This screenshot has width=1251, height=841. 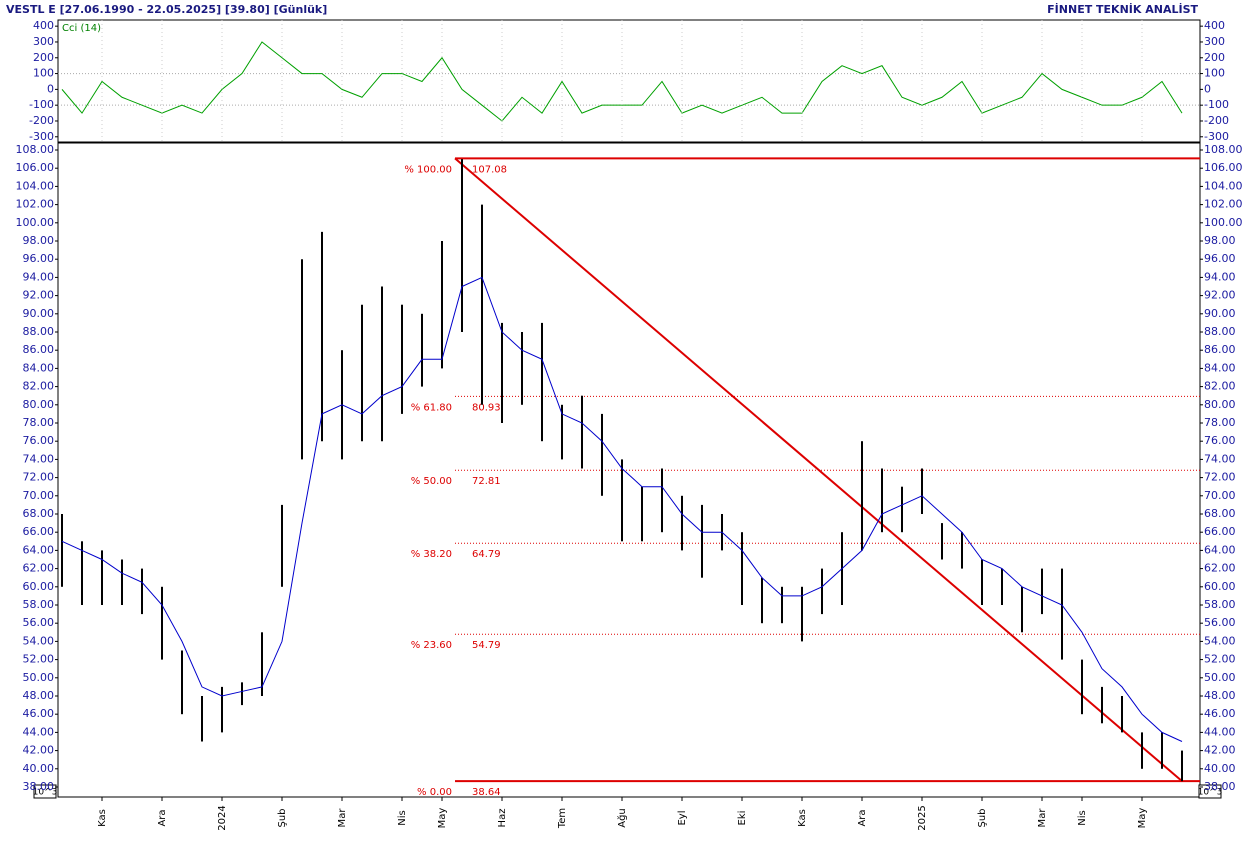 What do you see at coordinates (1220, 677) in the screenshot?
I see `y-tick-label: 50.00` at bounding box center [1220, 677].